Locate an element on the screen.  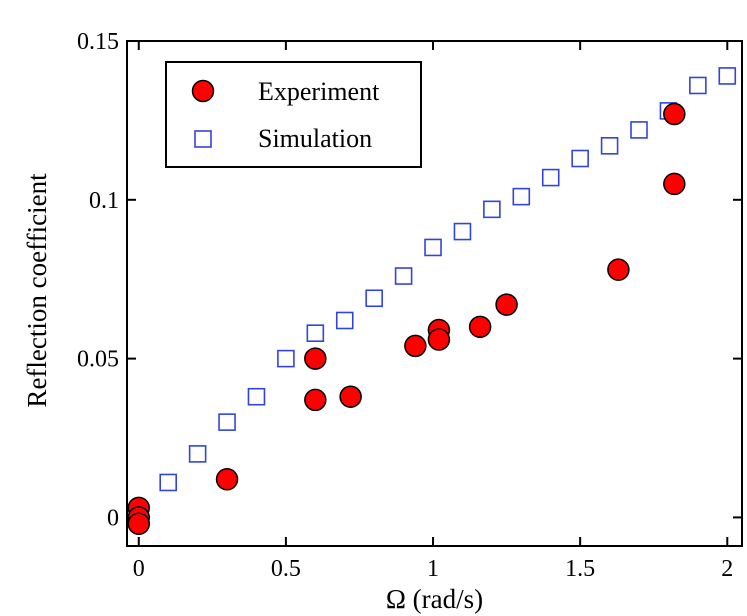
y-tick-label: 0.1 is located at coordinates (104, 201).